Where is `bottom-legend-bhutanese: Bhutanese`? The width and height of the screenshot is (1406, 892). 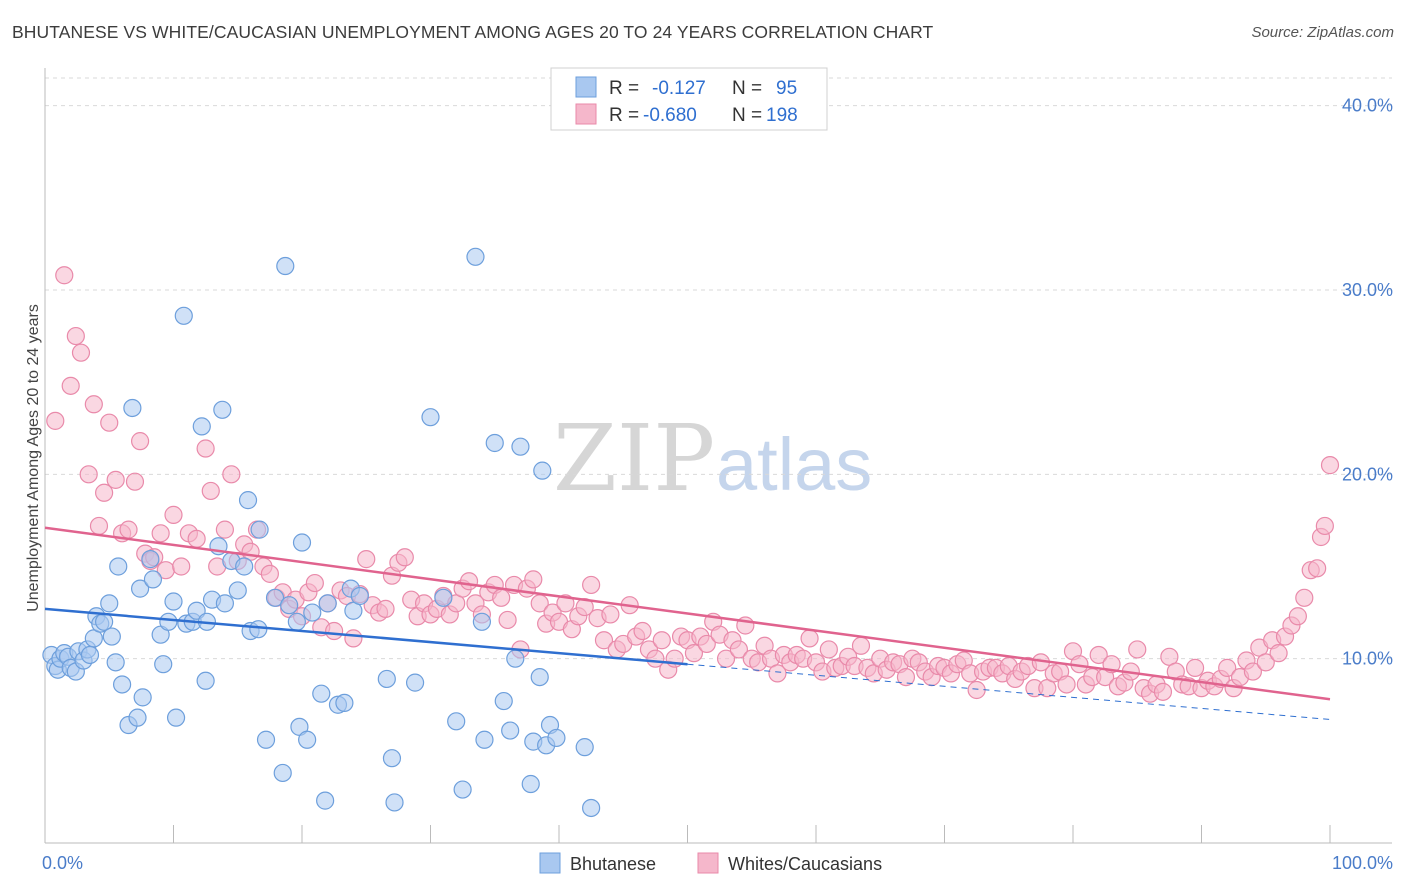 bottom-legend-bhutanese: Bhutanese is located at coordinates (613, 864).